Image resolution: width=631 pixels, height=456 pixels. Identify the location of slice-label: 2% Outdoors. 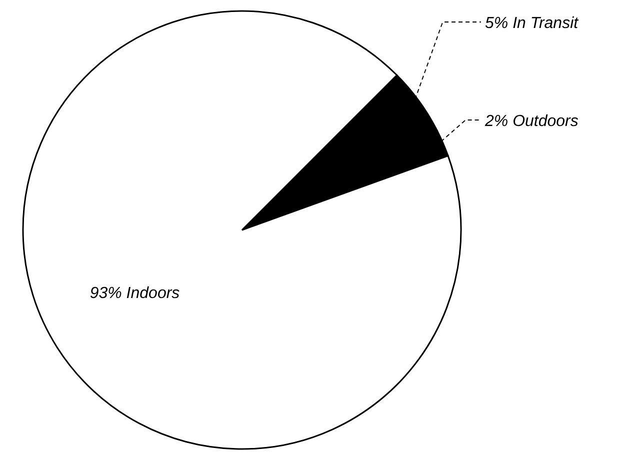
(531, 121).